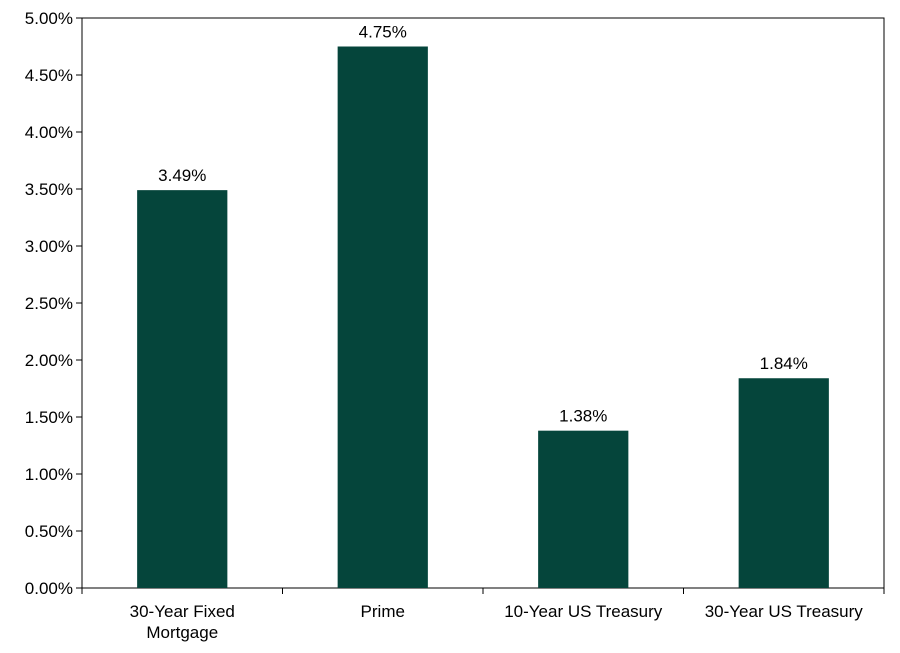  I want to click on x-category-label-line: 10-Year US Treasury, so click(583, 611).